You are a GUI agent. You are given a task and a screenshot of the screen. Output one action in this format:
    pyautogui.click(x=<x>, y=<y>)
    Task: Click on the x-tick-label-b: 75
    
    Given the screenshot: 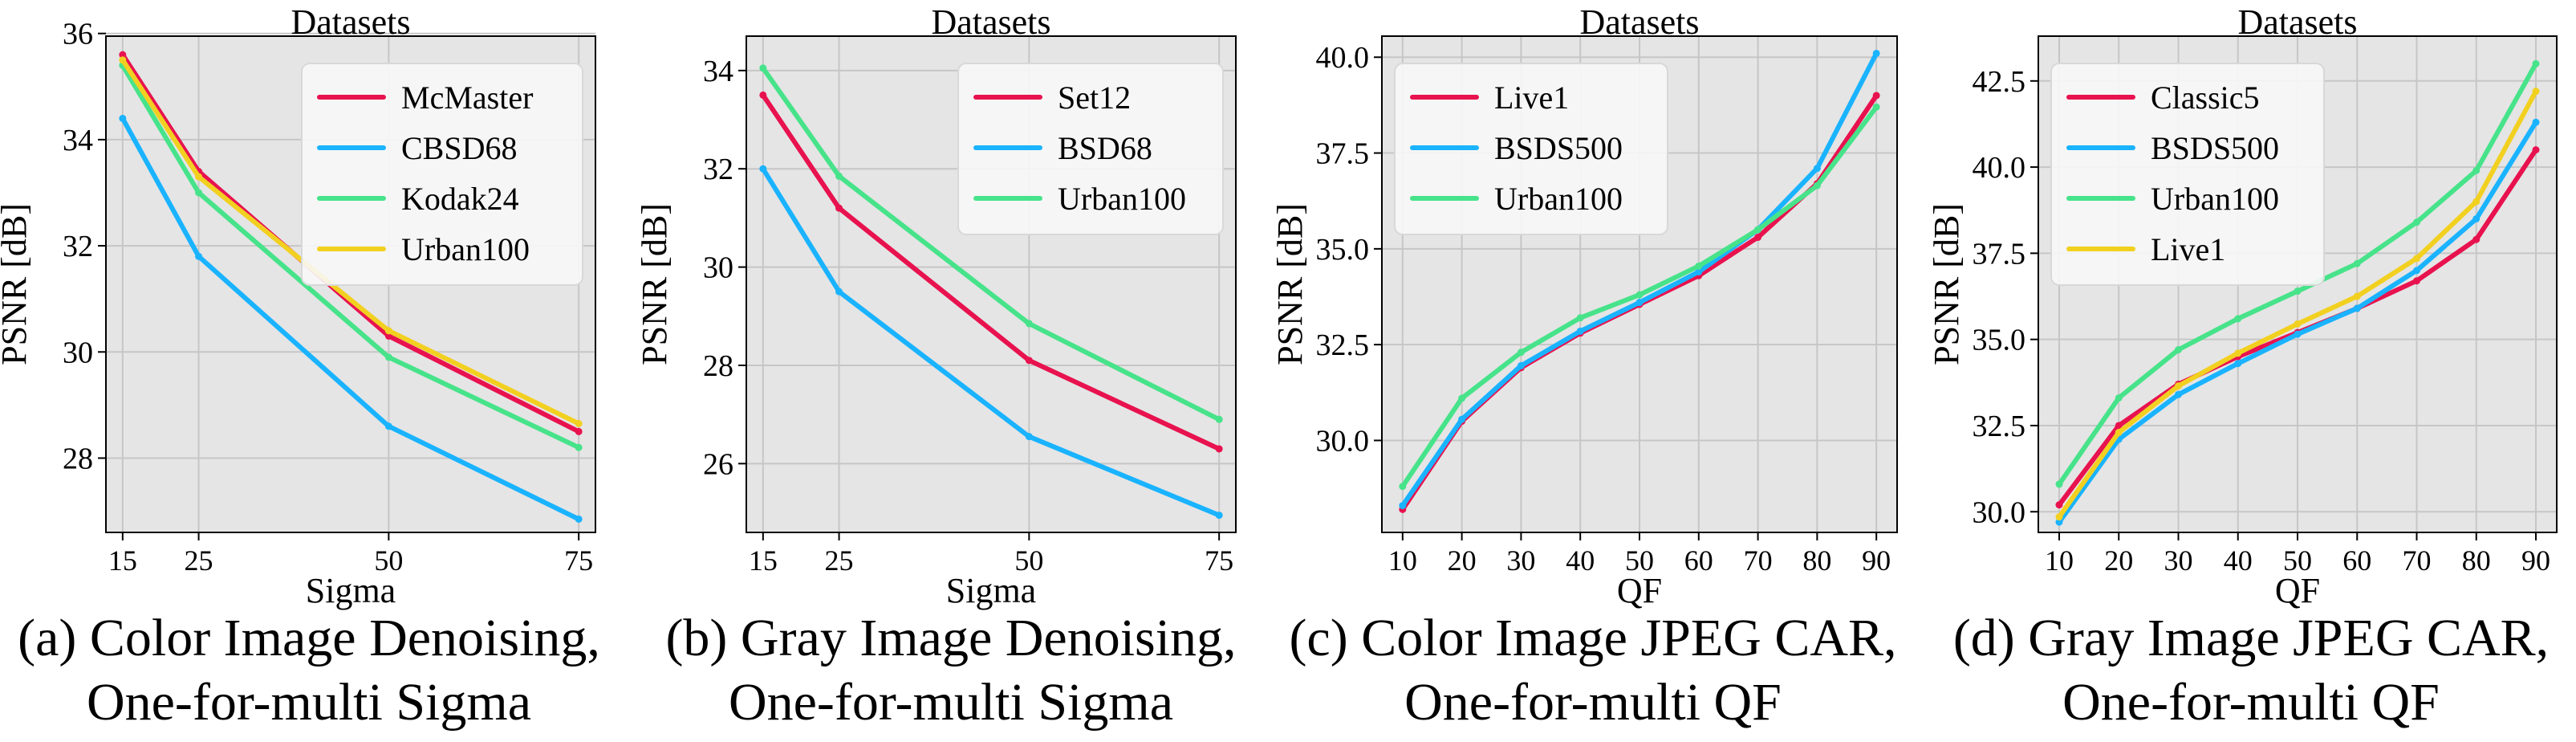 What is the action you would take?
    pyautogui.click(x=1219, y=560)
    